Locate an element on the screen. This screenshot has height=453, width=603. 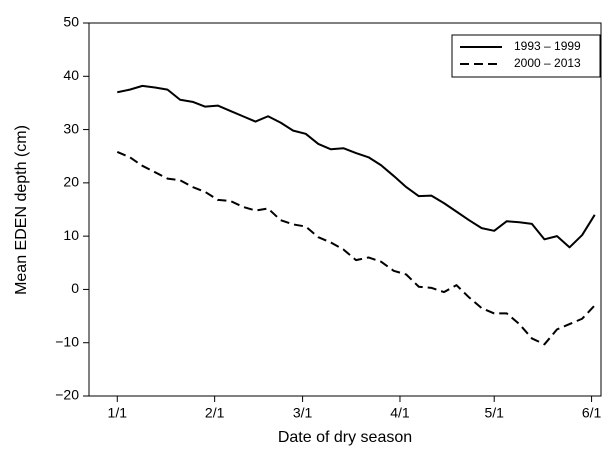
x-tick-label: 3/1 is located at coordinates (303, 413).